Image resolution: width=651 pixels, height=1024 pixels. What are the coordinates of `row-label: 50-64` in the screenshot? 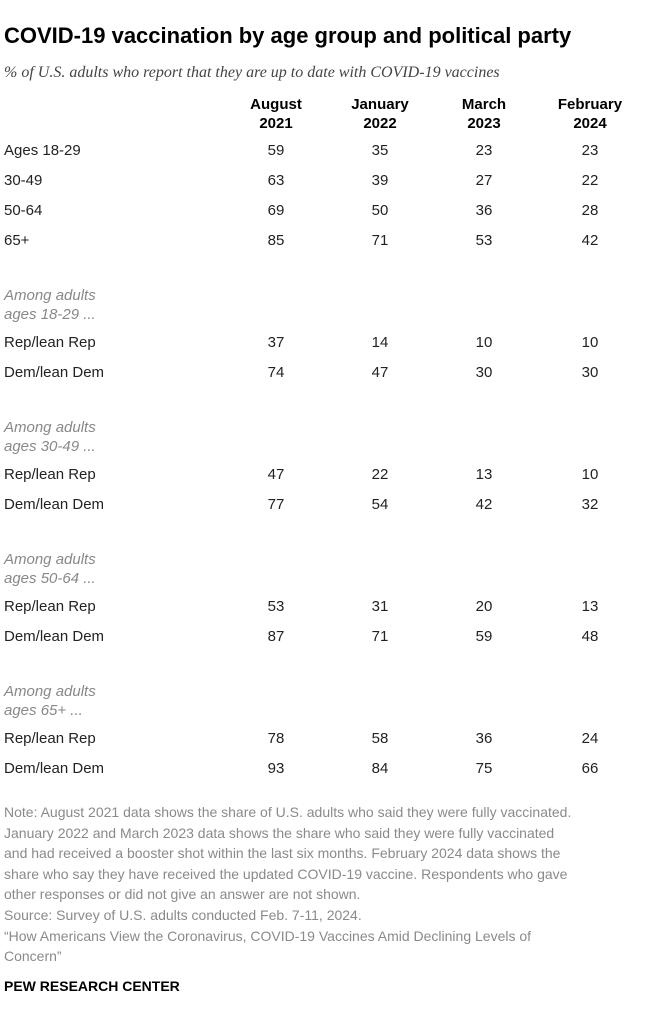 It's located at (23, 210).